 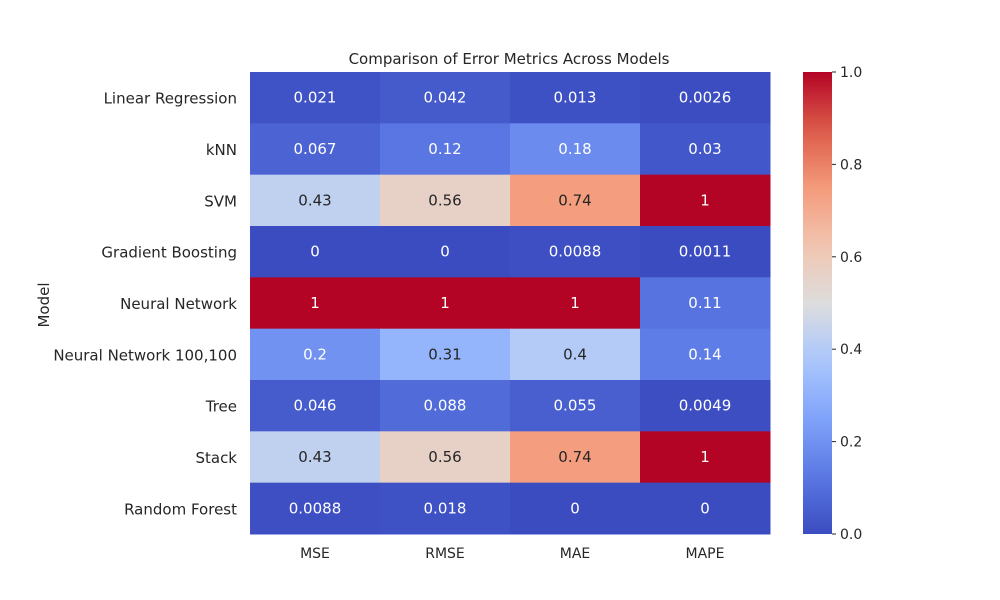 What do you see at coordinates (851, 165) in the screenshot?
I see `colorbar-tick-label: 0.8` at bounding box center [851, 165].